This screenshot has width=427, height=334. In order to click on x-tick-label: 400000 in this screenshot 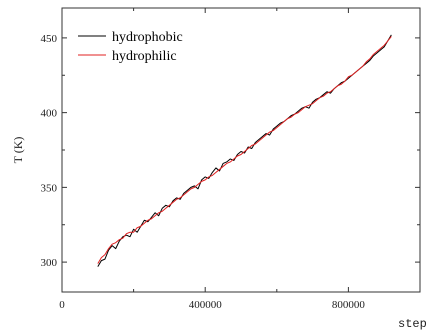, I will do `click(206, 305)`.